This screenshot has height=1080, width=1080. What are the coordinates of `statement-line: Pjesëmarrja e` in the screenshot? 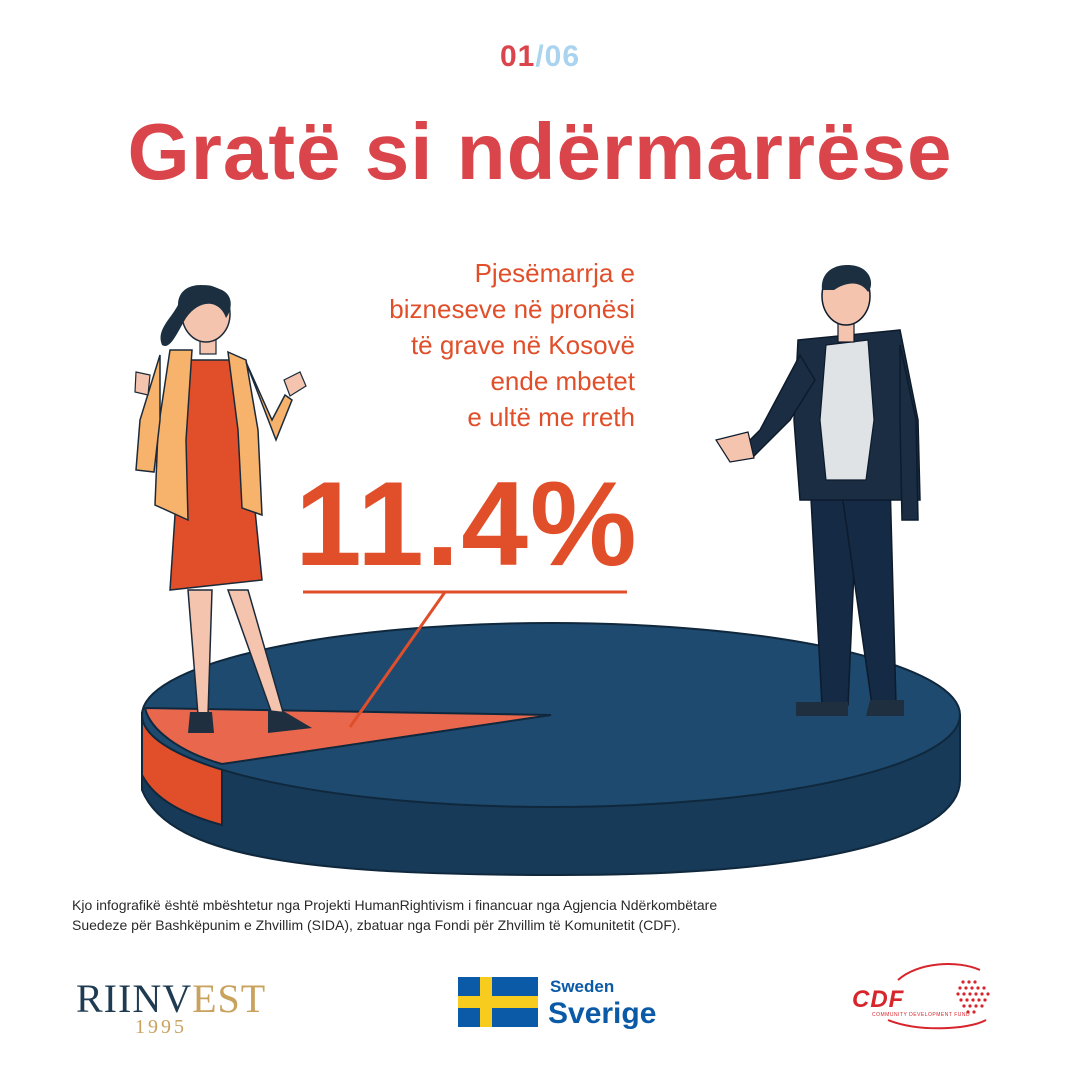 It's located at (554, 273).